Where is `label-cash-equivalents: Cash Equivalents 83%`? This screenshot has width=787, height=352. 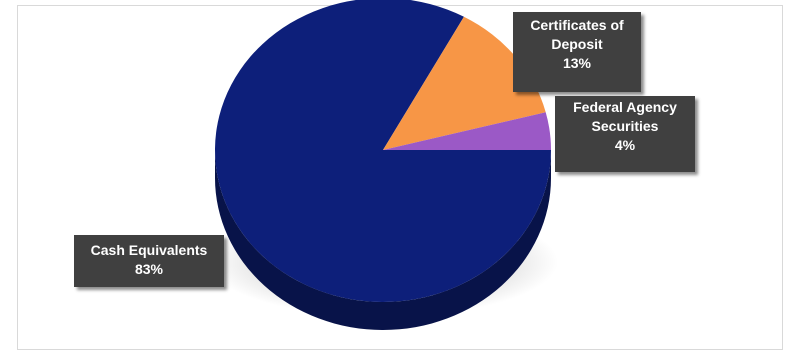
label-cash-equivalents: Cash Equivalents 83% is located at coordinates (149, 261).